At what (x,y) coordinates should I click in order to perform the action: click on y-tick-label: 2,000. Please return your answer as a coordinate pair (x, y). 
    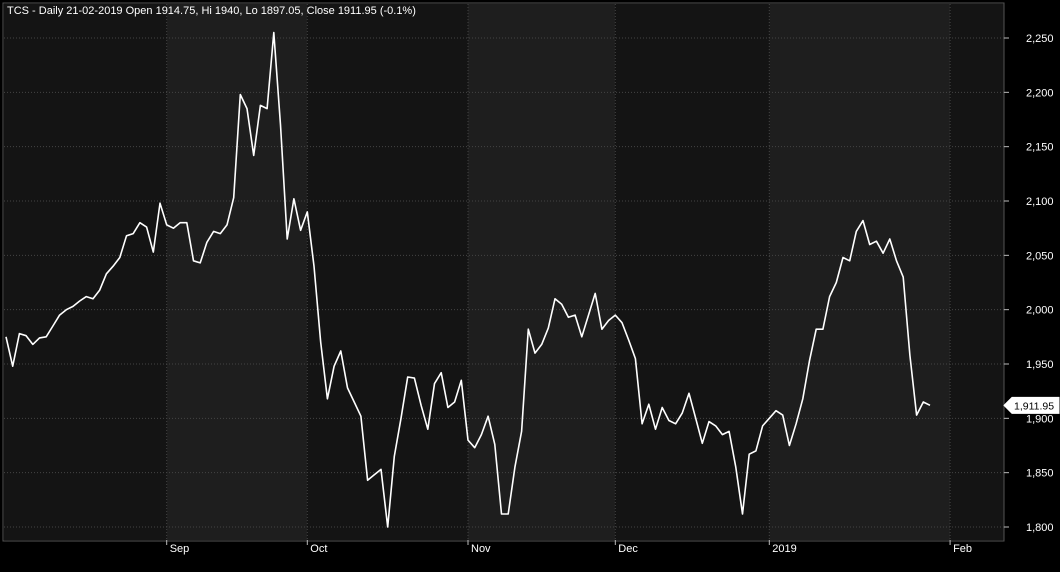
    Looking at the image, I should click on (1040, 311).